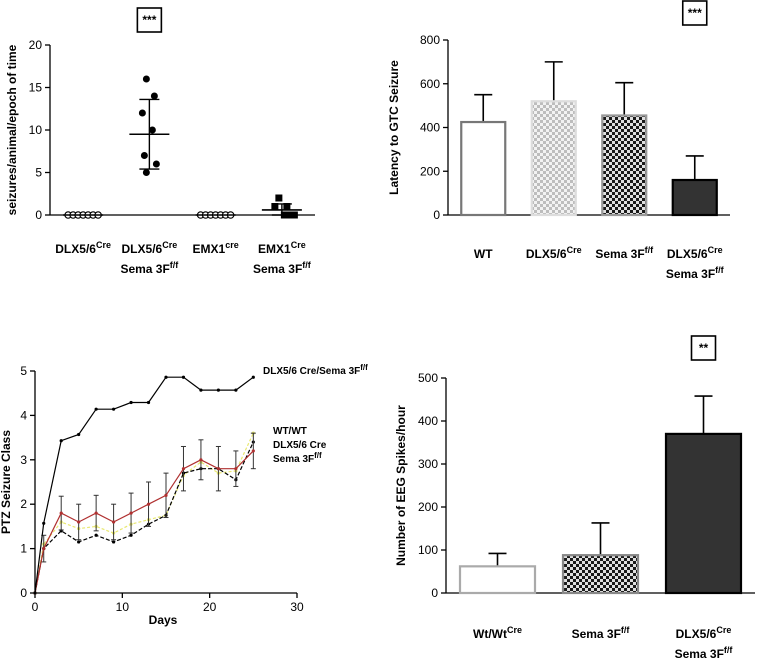 Image resolution: width=762 pixels, height=663 pixels. Describe the element at coordinates (12, 129) in the screenshot. I see `y-axis-title: seizures/animal/epoch of time` at that location.